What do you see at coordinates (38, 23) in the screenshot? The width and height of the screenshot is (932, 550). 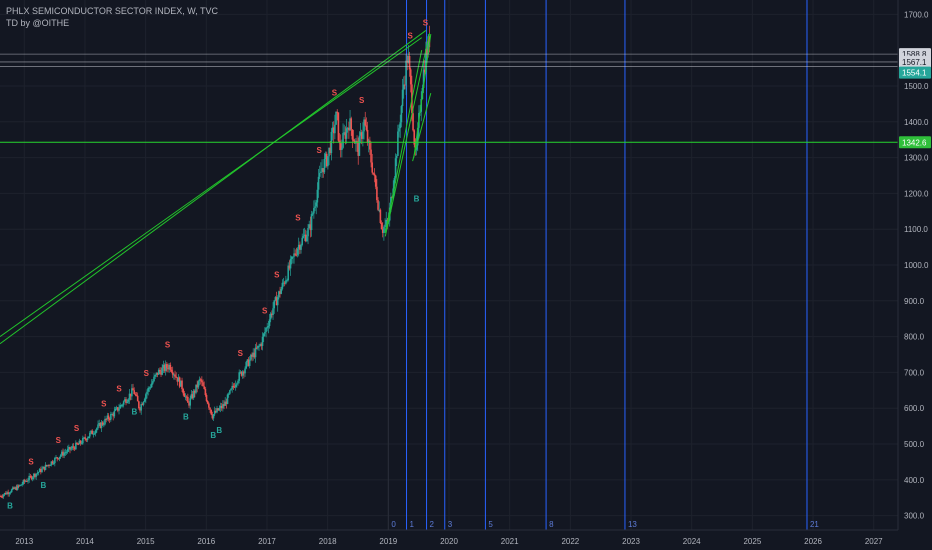 I see `indicator-label: TD by @OITHE` at bounding box center [38, 23].